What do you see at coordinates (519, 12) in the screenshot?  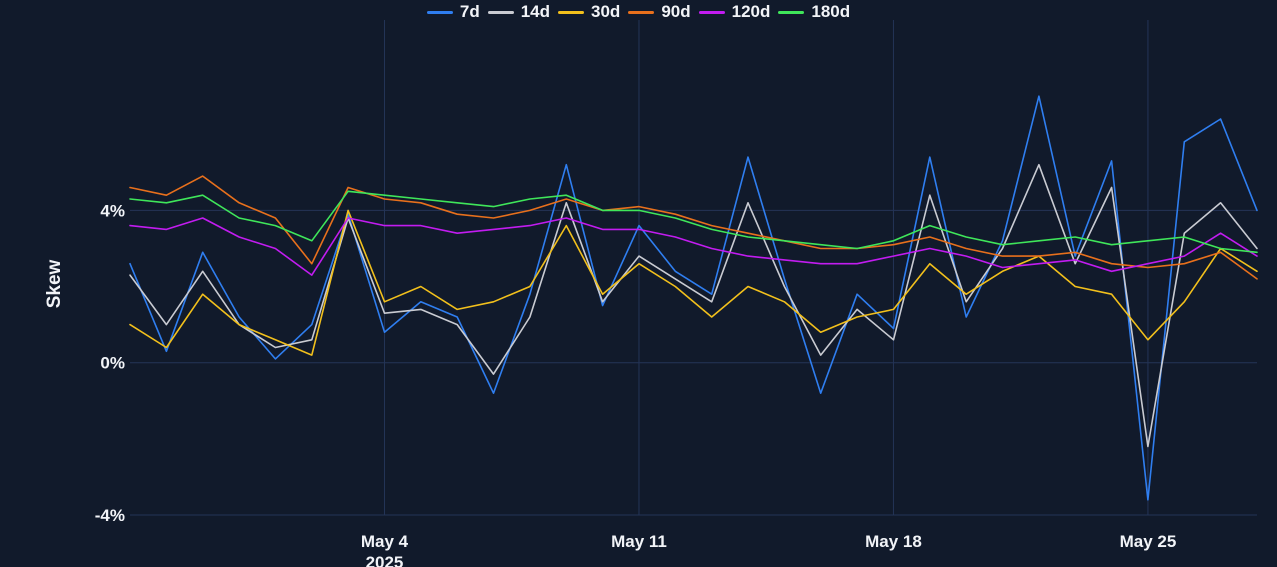 I see `legend-item-14d: 14d` at bounding box center [519, 12].